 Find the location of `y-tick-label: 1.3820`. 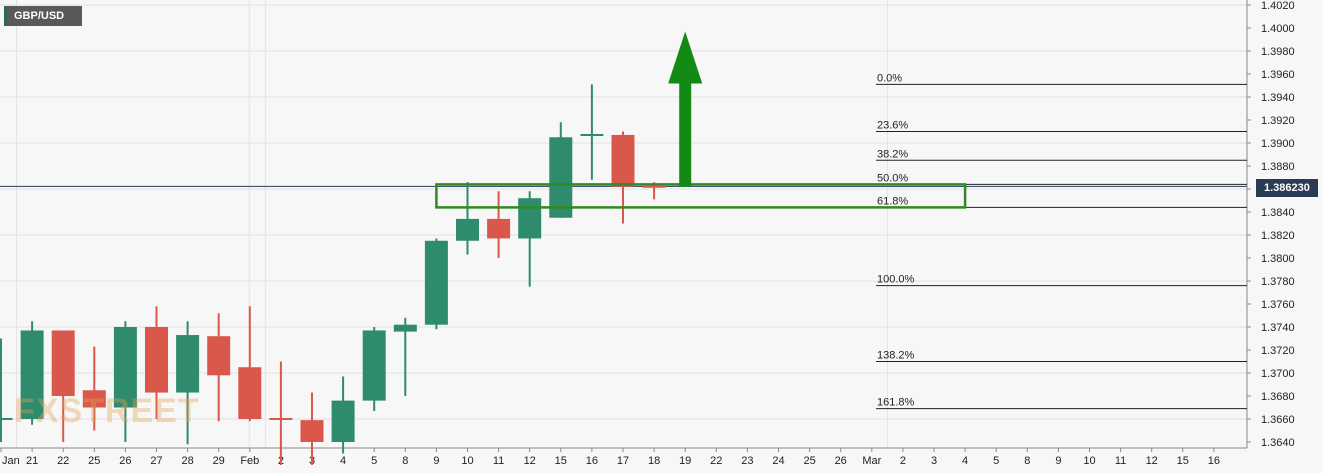

y-tick-label: 1.3820 is located at coordinates (1278, 236).